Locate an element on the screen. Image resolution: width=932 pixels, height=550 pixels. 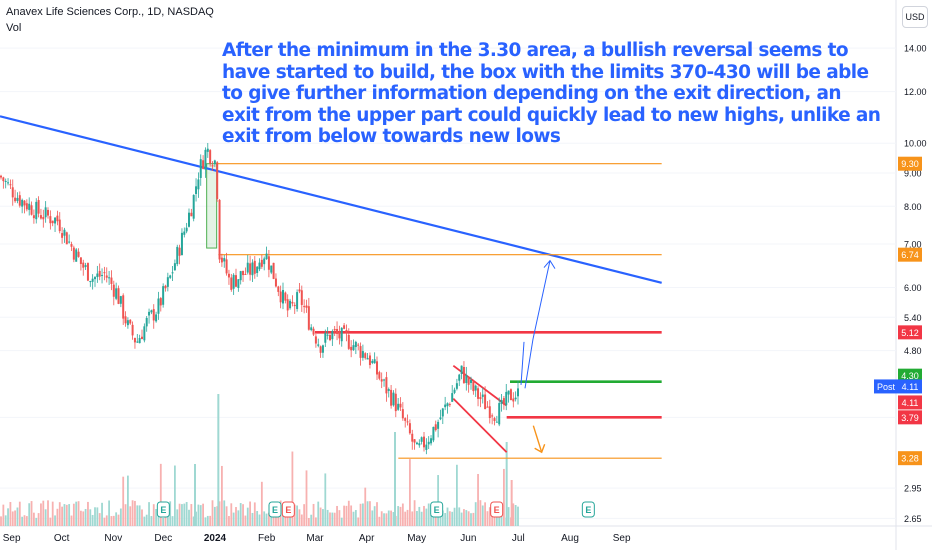
currency-button: USD is located at coordinates (915, 17).